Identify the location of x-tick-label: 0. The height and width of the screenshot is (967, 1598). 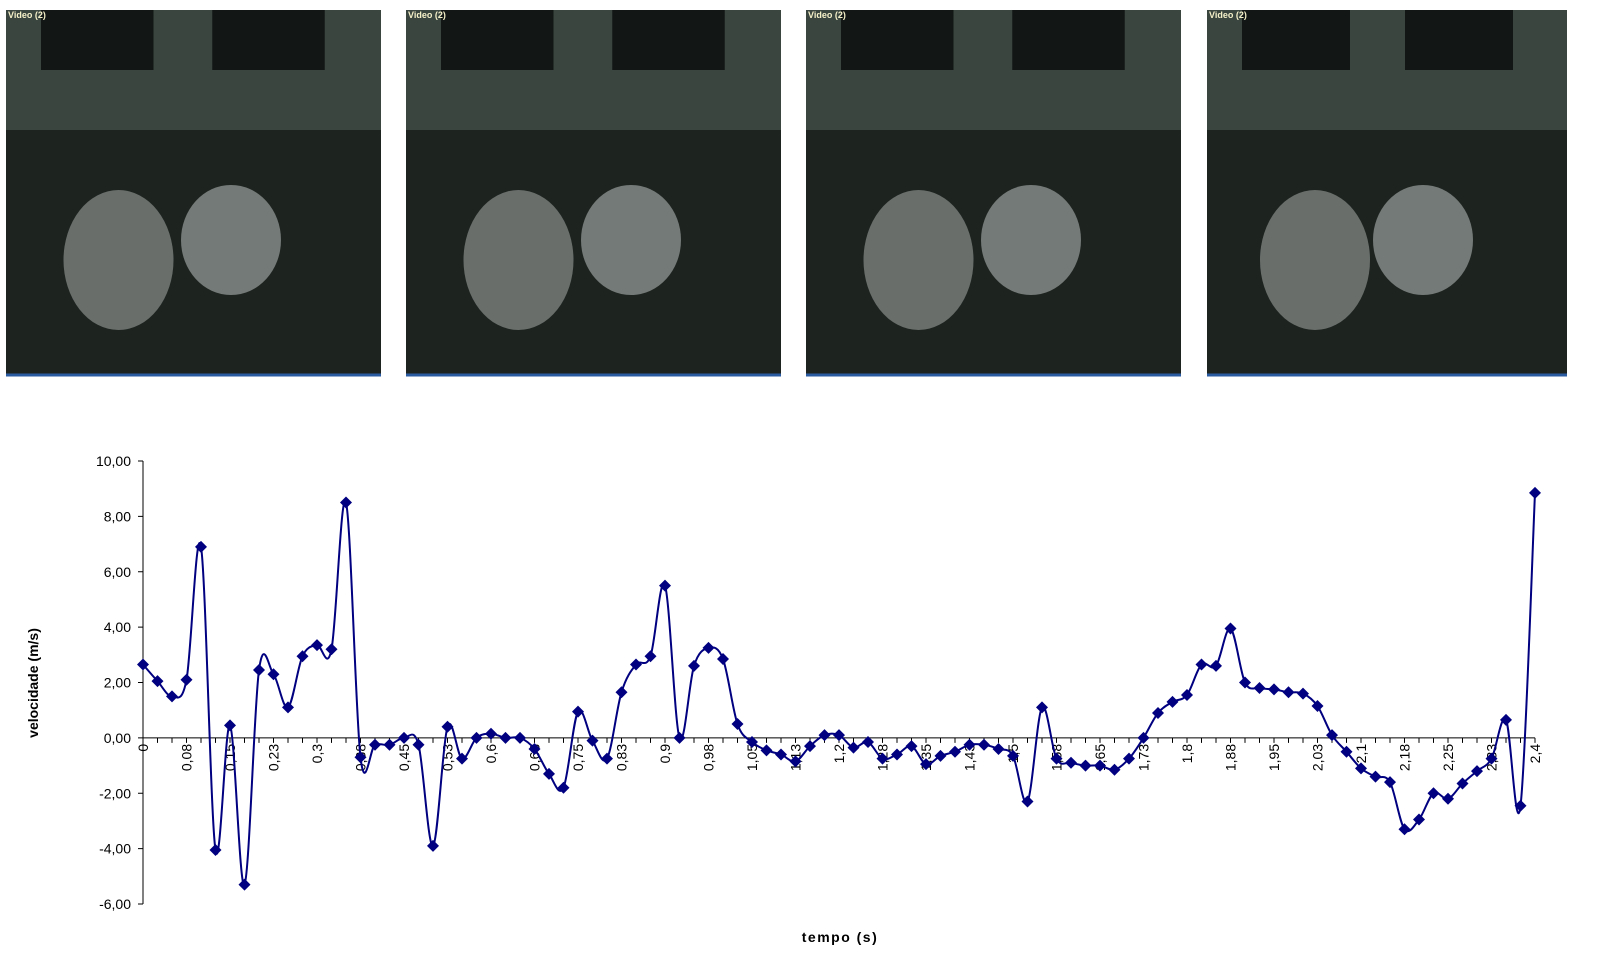
(143, 748).